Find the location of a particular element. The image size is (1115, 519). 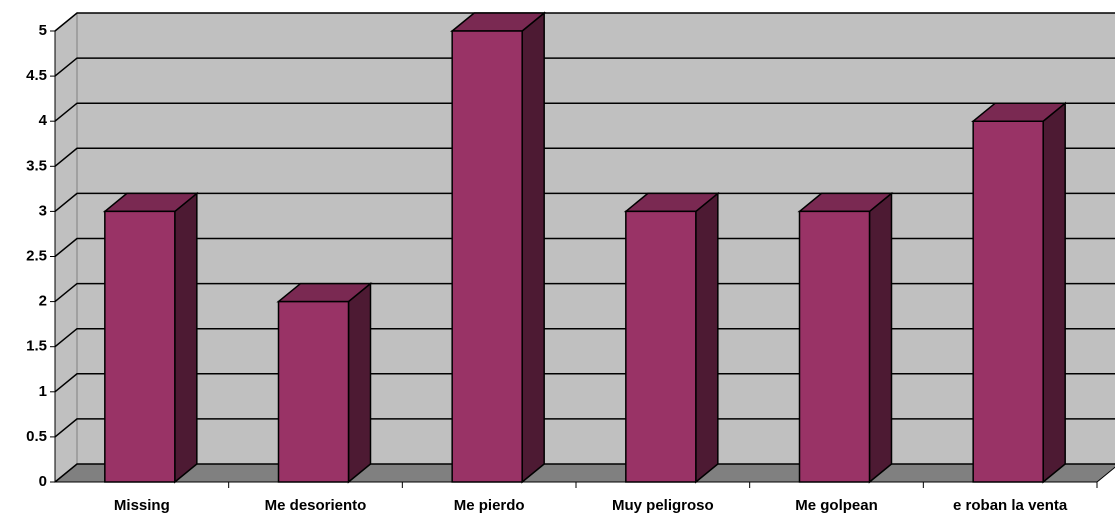

y-tick-label: 1 is located at coordinates (43, 391).